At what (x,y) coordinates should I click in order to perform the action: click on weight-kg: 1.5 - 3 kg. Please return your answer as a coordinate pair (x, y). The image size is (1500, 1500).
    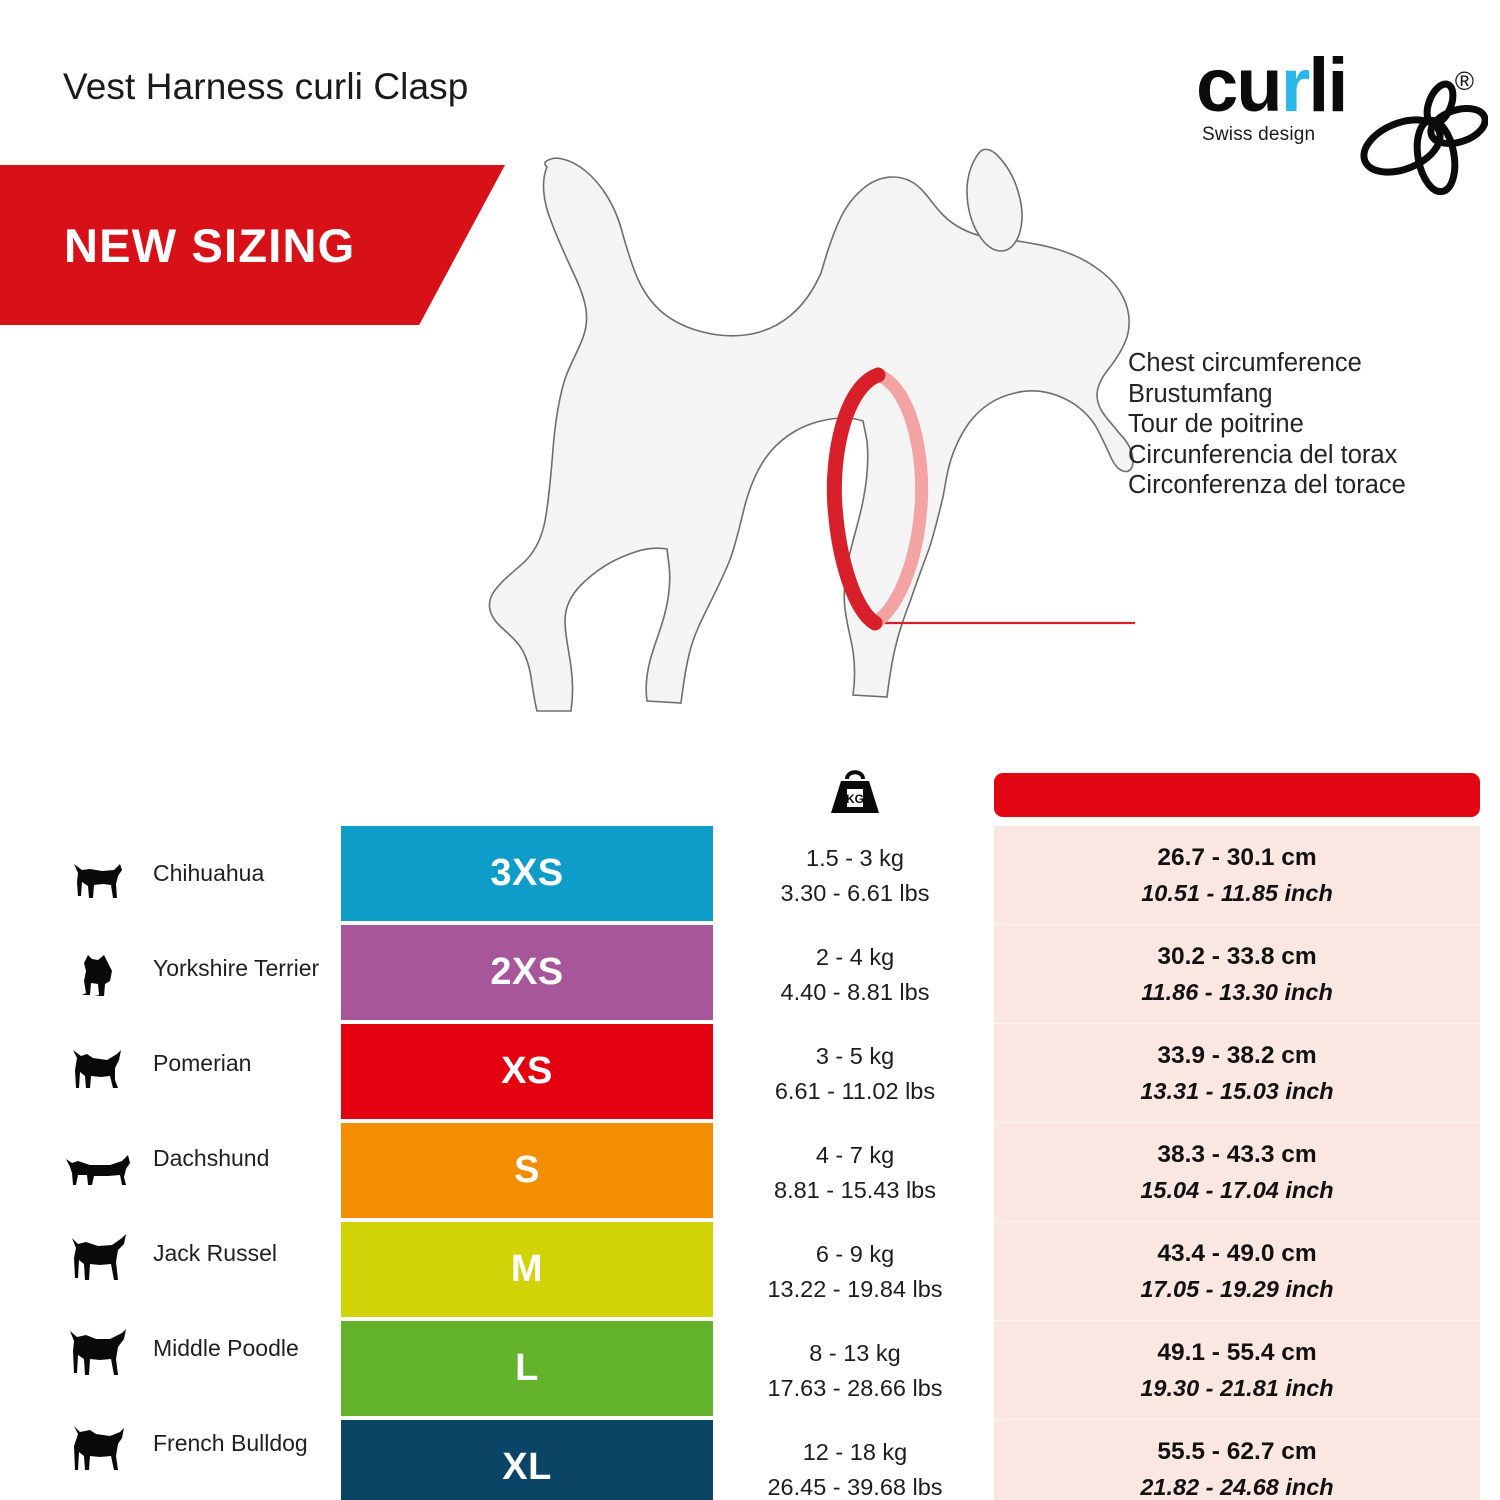
    Looking at the image, I should click on (855, 857).